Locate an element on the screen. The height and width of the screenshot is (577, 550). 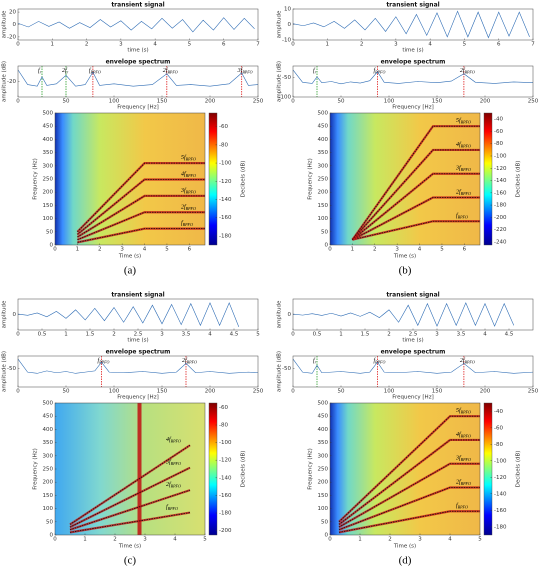
x-axis-label: time (s) is located at coordinates (412, 341).